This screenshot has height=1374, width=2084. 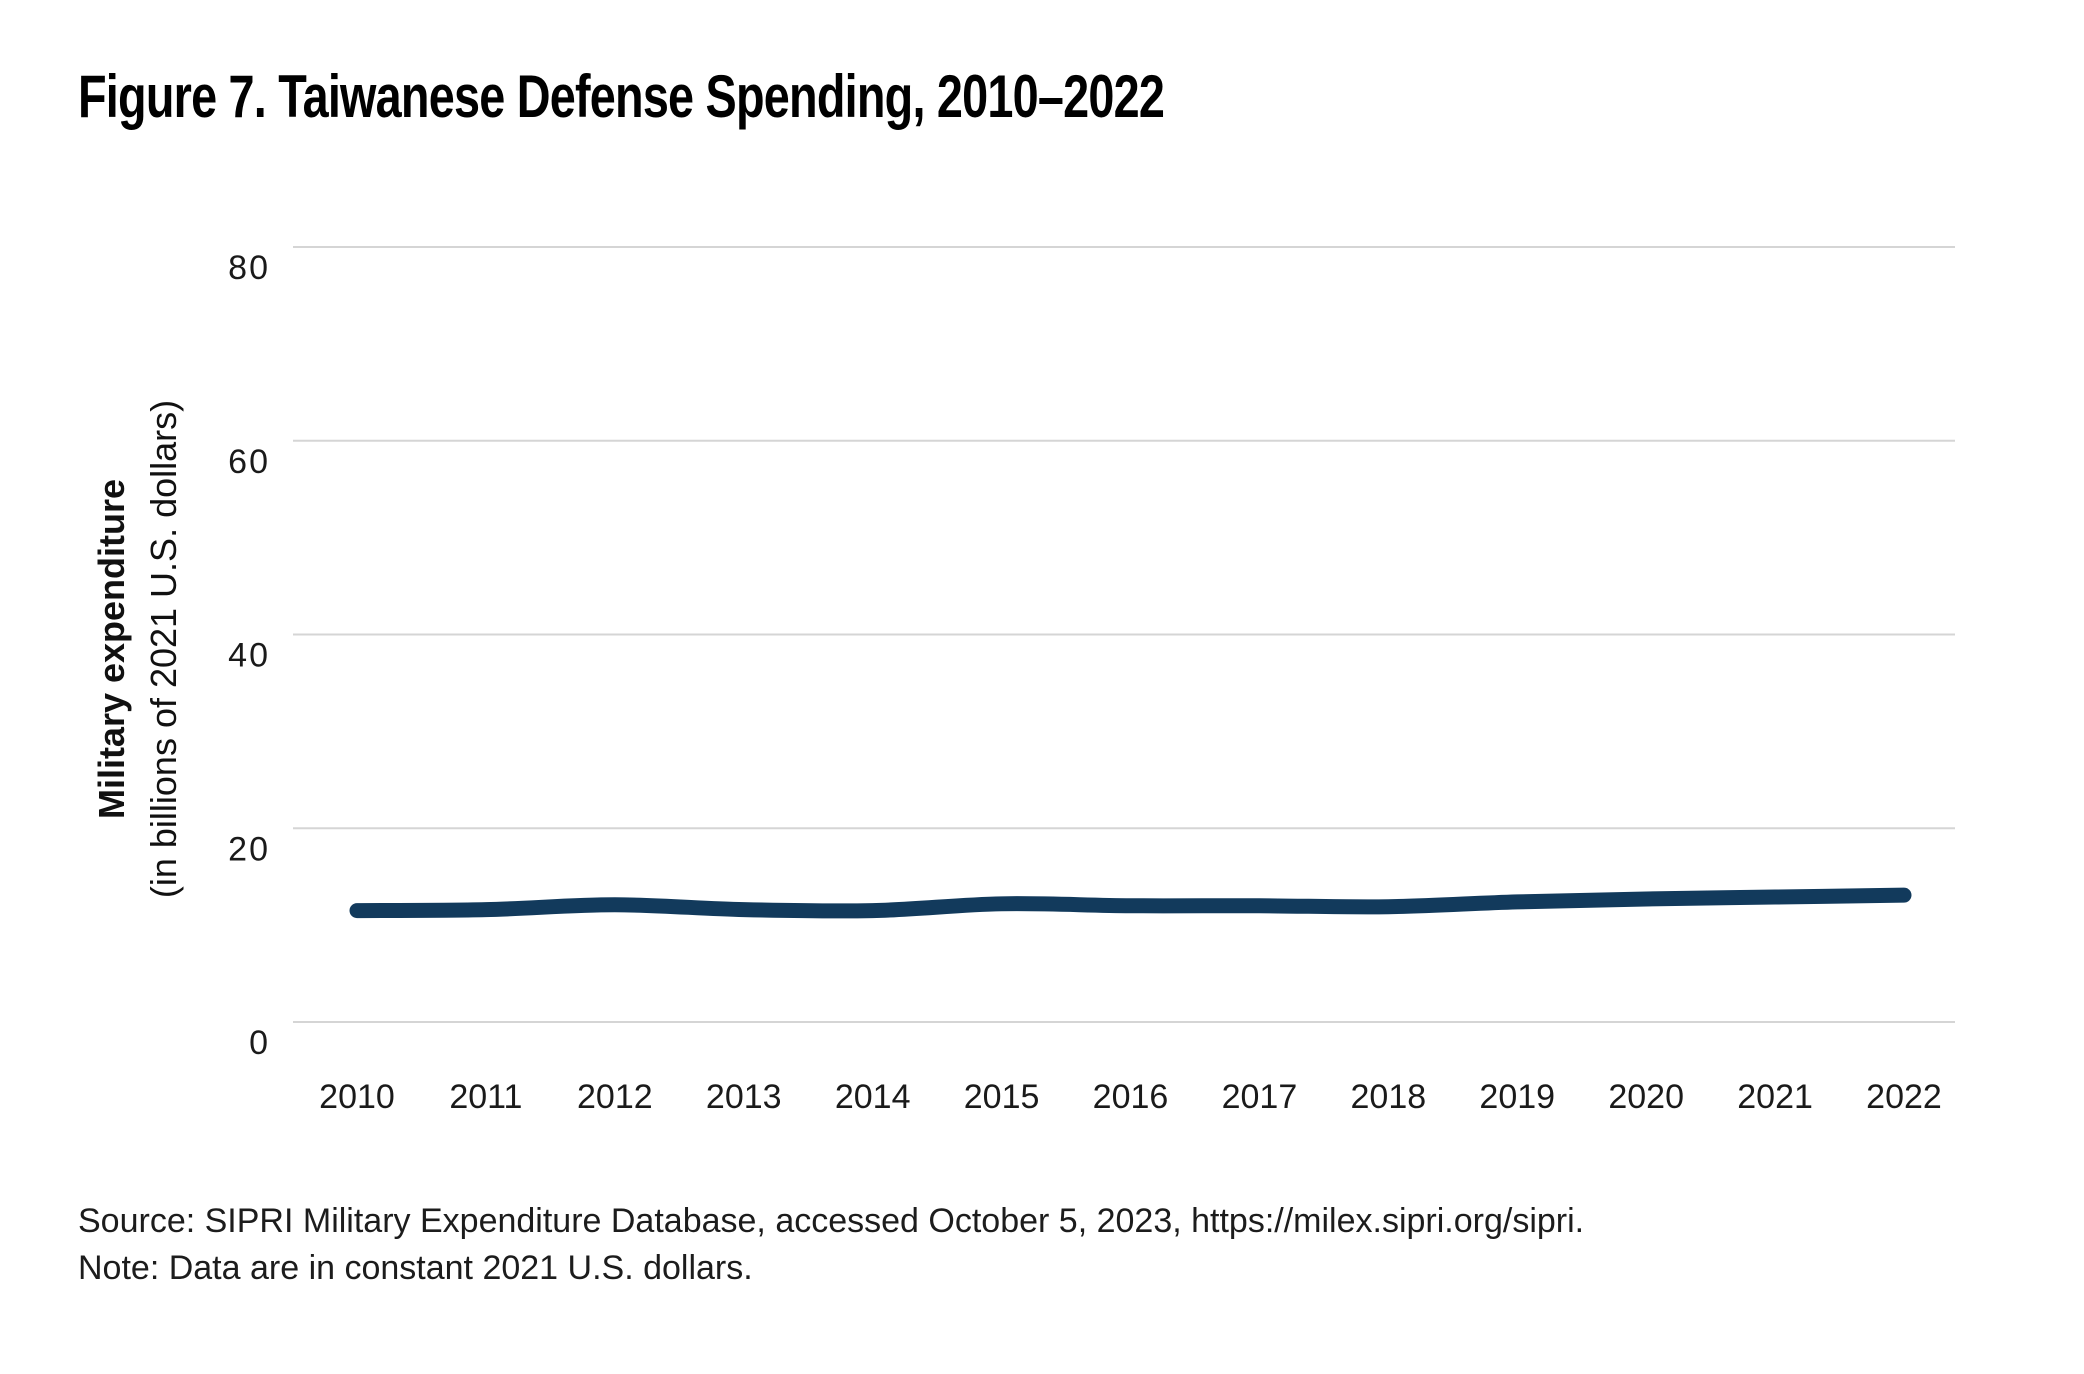 I want to click on x-tick-label-2011: 2011, so click(x=485, y=1097).